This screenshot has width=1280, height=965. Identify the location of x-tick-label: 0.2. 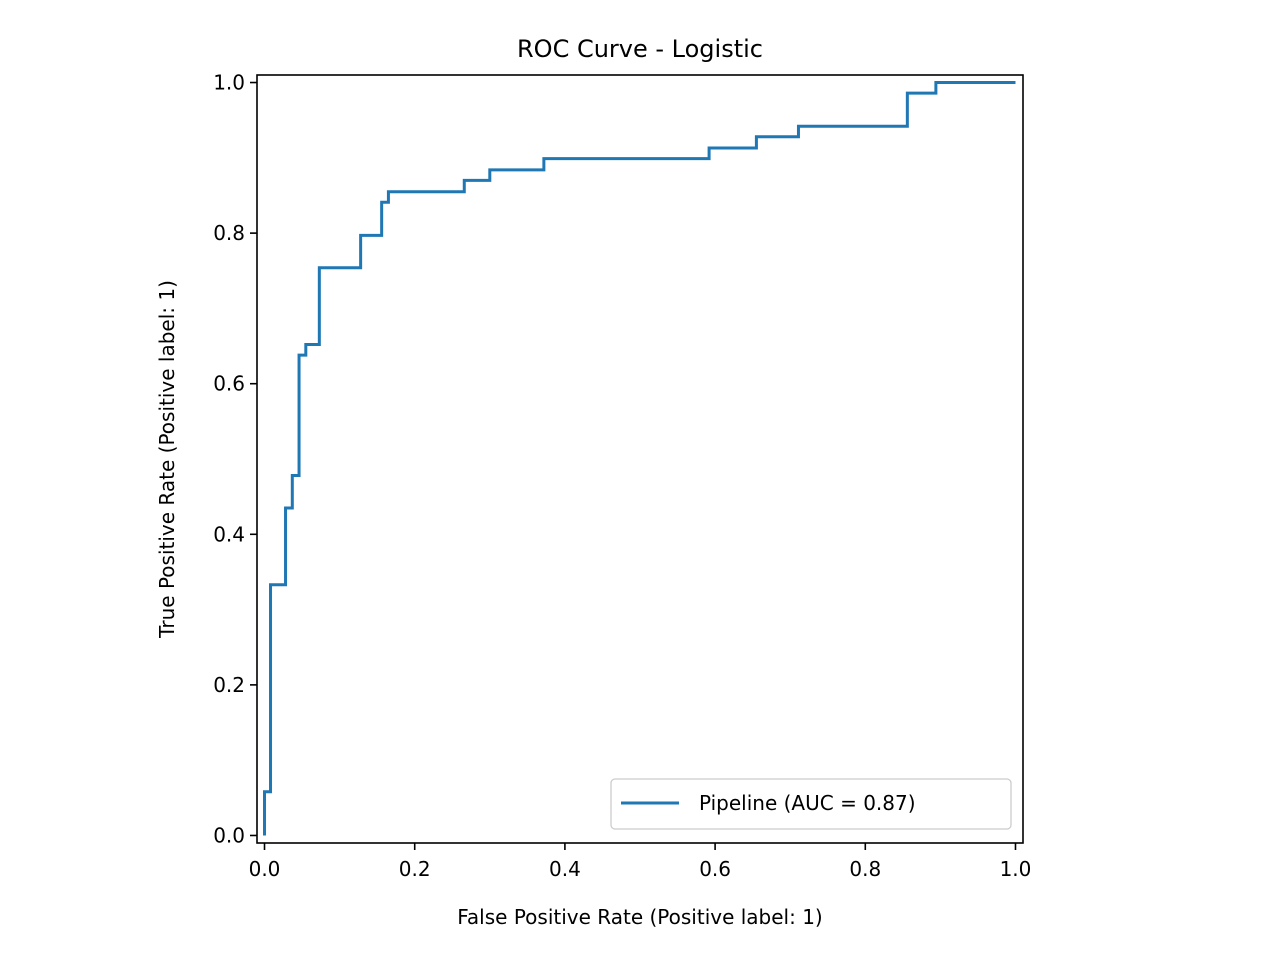
(415, 869).